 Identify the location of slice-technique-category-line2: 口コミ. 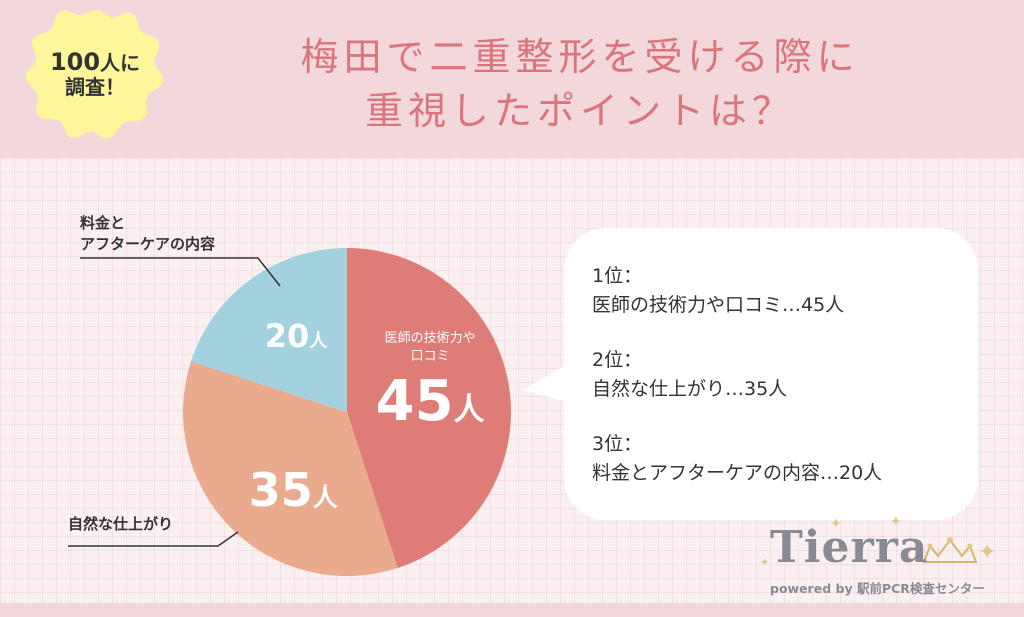
(430, 356).